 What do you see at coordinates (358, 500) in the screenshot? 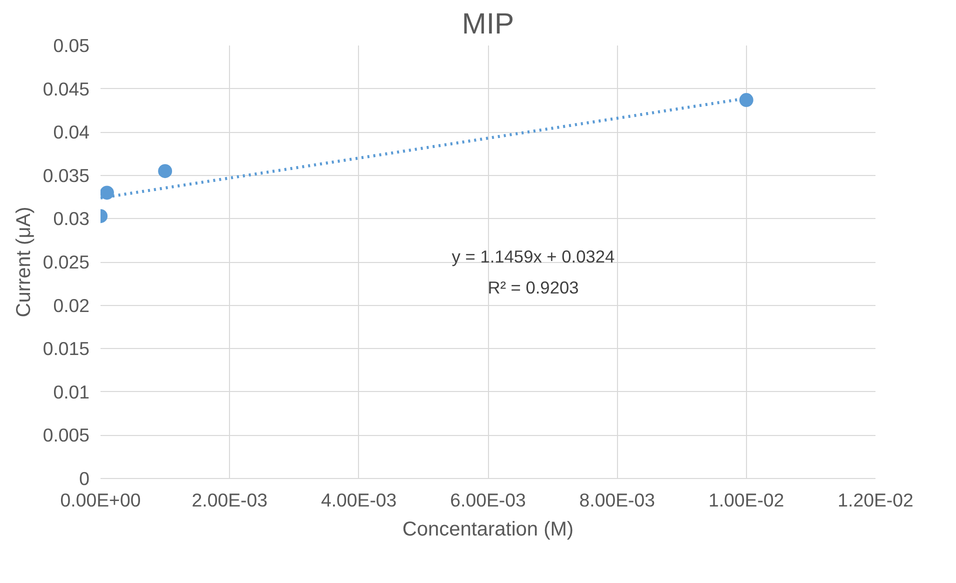
I see `x-tick-label: 4.00E-03` at bounding box center [358, 500].